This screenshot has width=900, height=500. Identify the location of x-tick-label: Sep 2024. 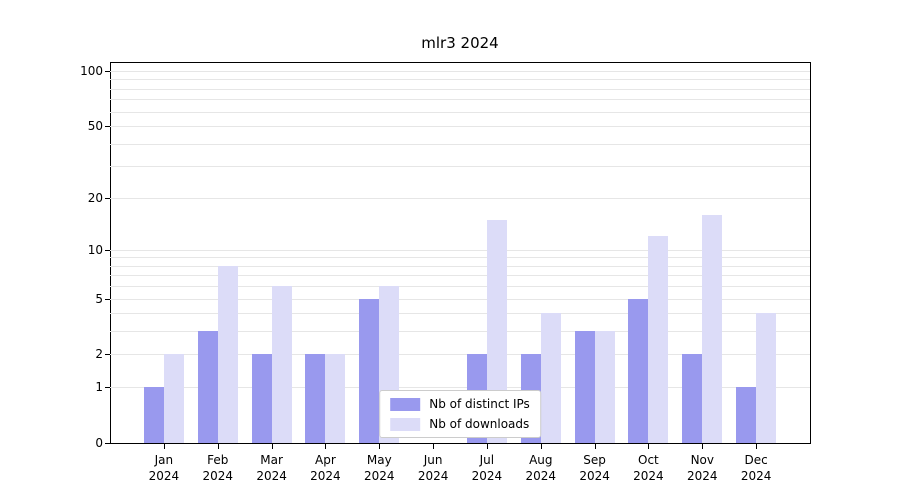
(594, 468).